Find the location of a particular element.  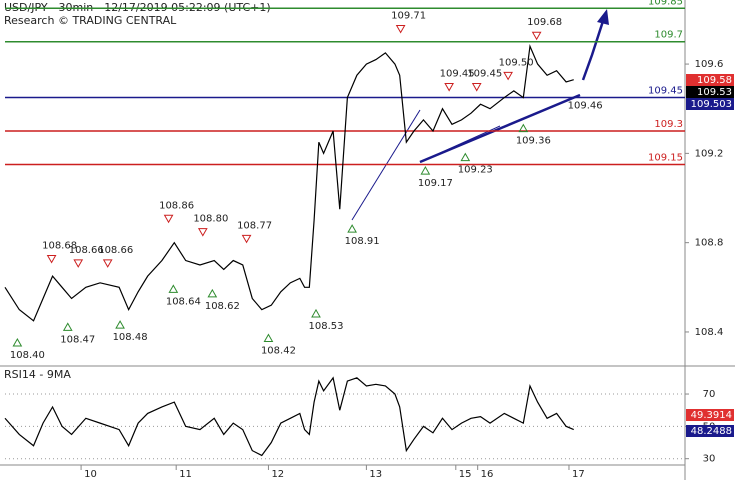

projection-arrow is located at coordinates (593, 49).